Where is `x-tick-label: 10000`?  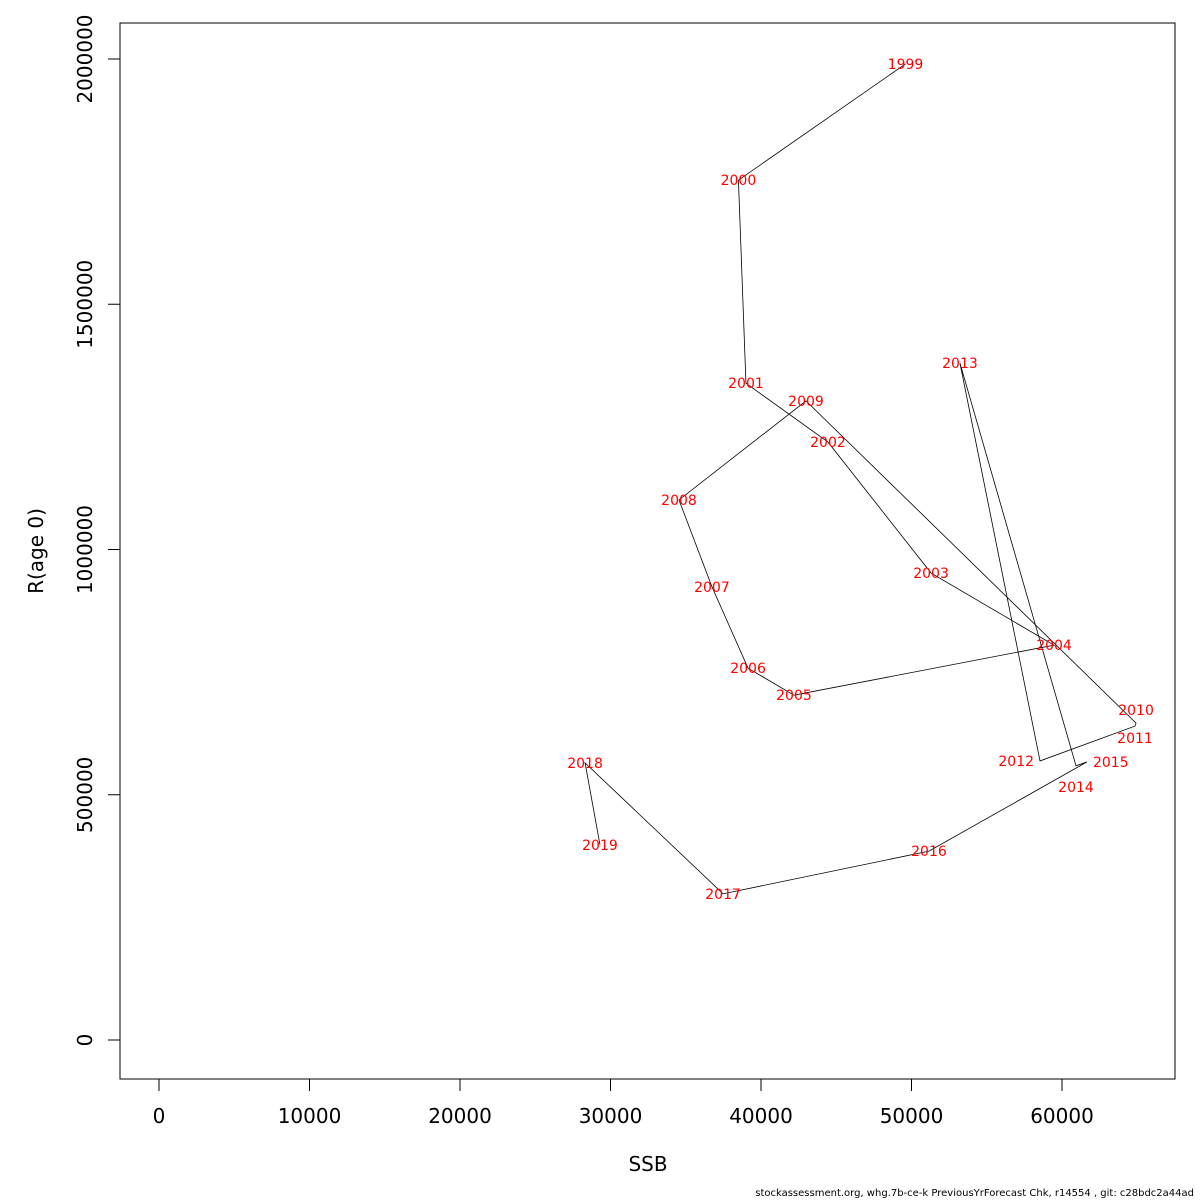 x-tick-label: 10000 is located at coordinates (310, 1116).